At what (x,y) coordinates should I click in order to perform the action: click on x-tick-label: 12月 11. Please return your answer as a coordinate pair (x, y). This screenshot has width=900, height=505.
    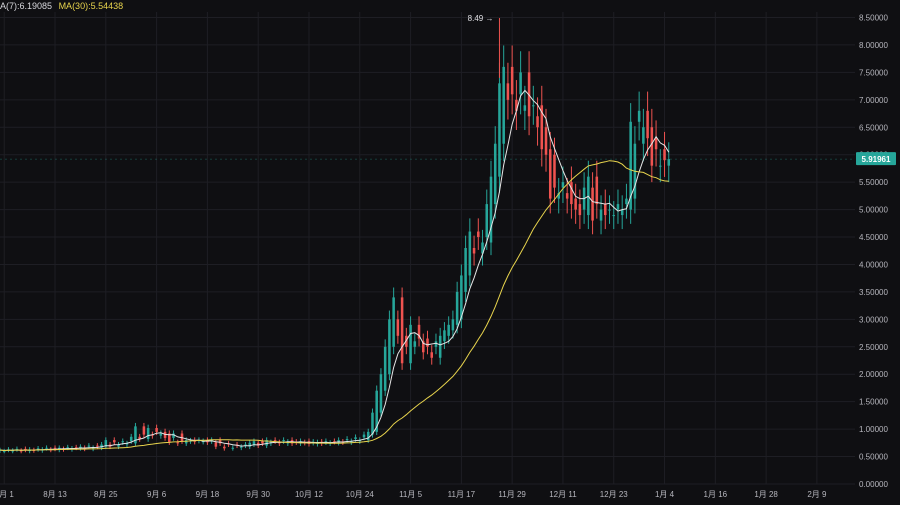
    Looking at the image, I should click on (563, 494).